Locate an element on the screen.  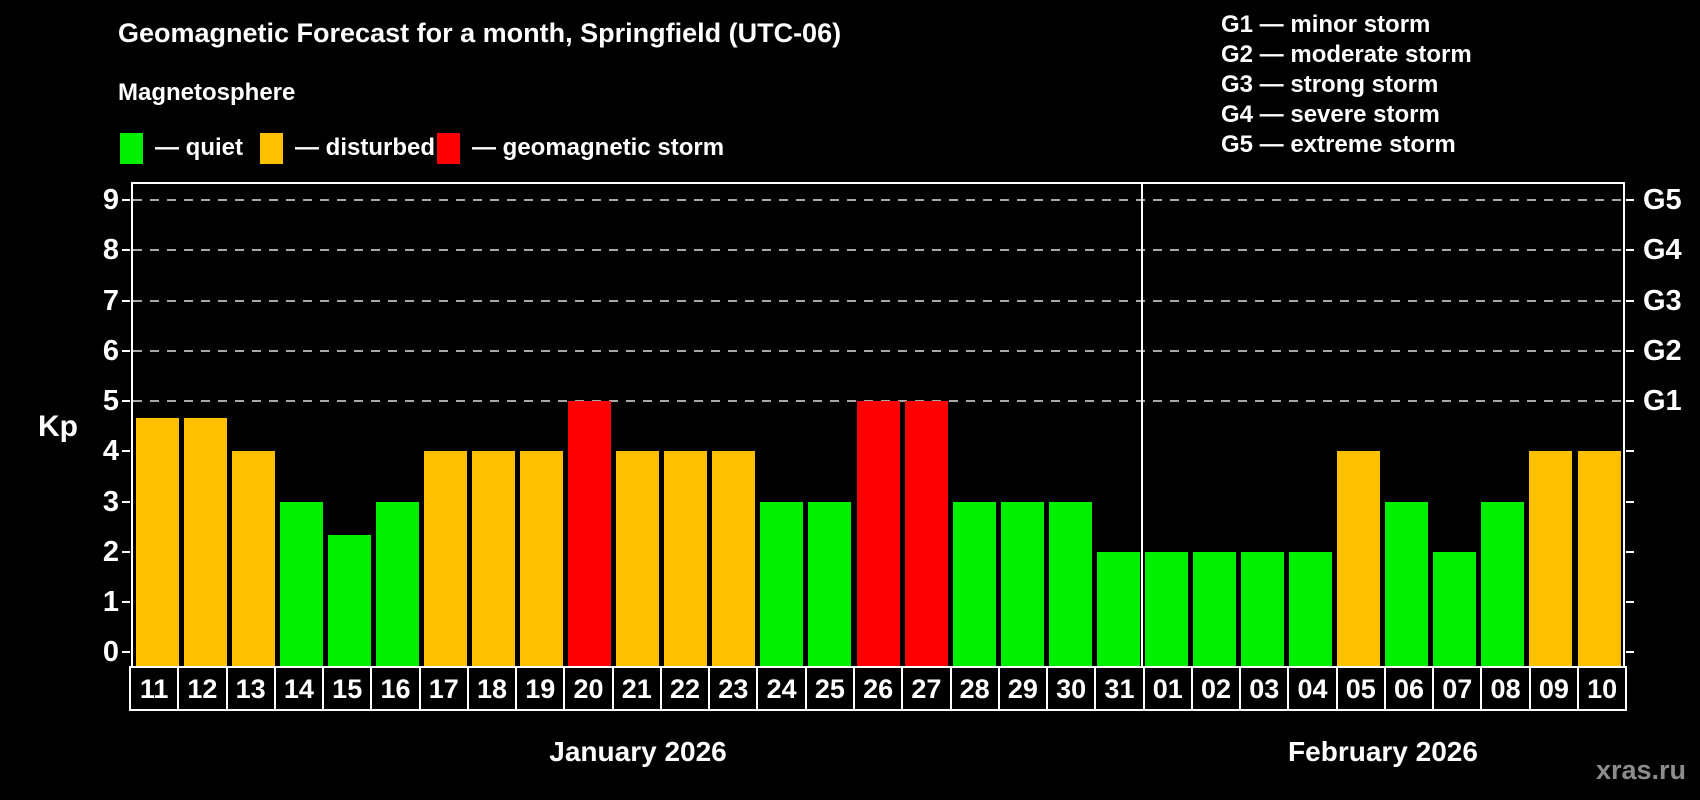
day-label-23: 23 is located at coordinates (733, 688).